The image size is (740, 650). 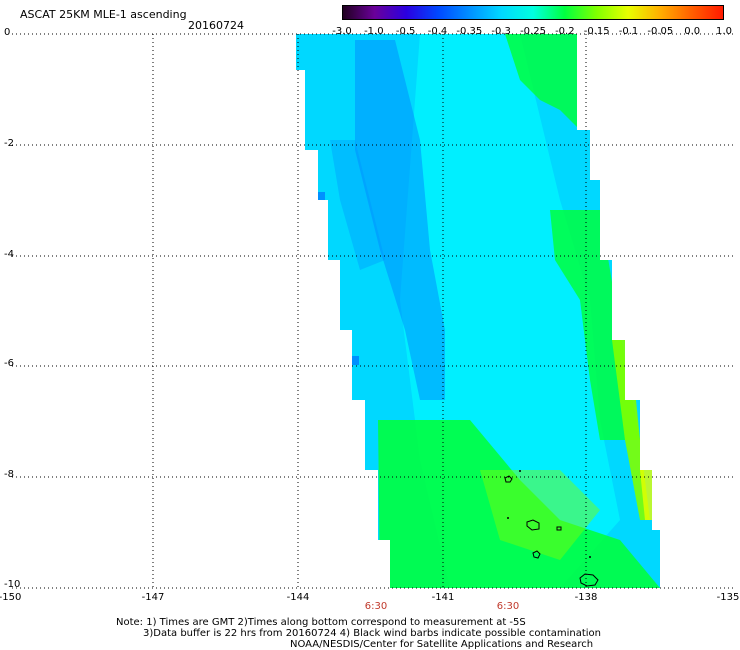 I want to click on time-mark-right: 6:30, so click(x=508, y=606).